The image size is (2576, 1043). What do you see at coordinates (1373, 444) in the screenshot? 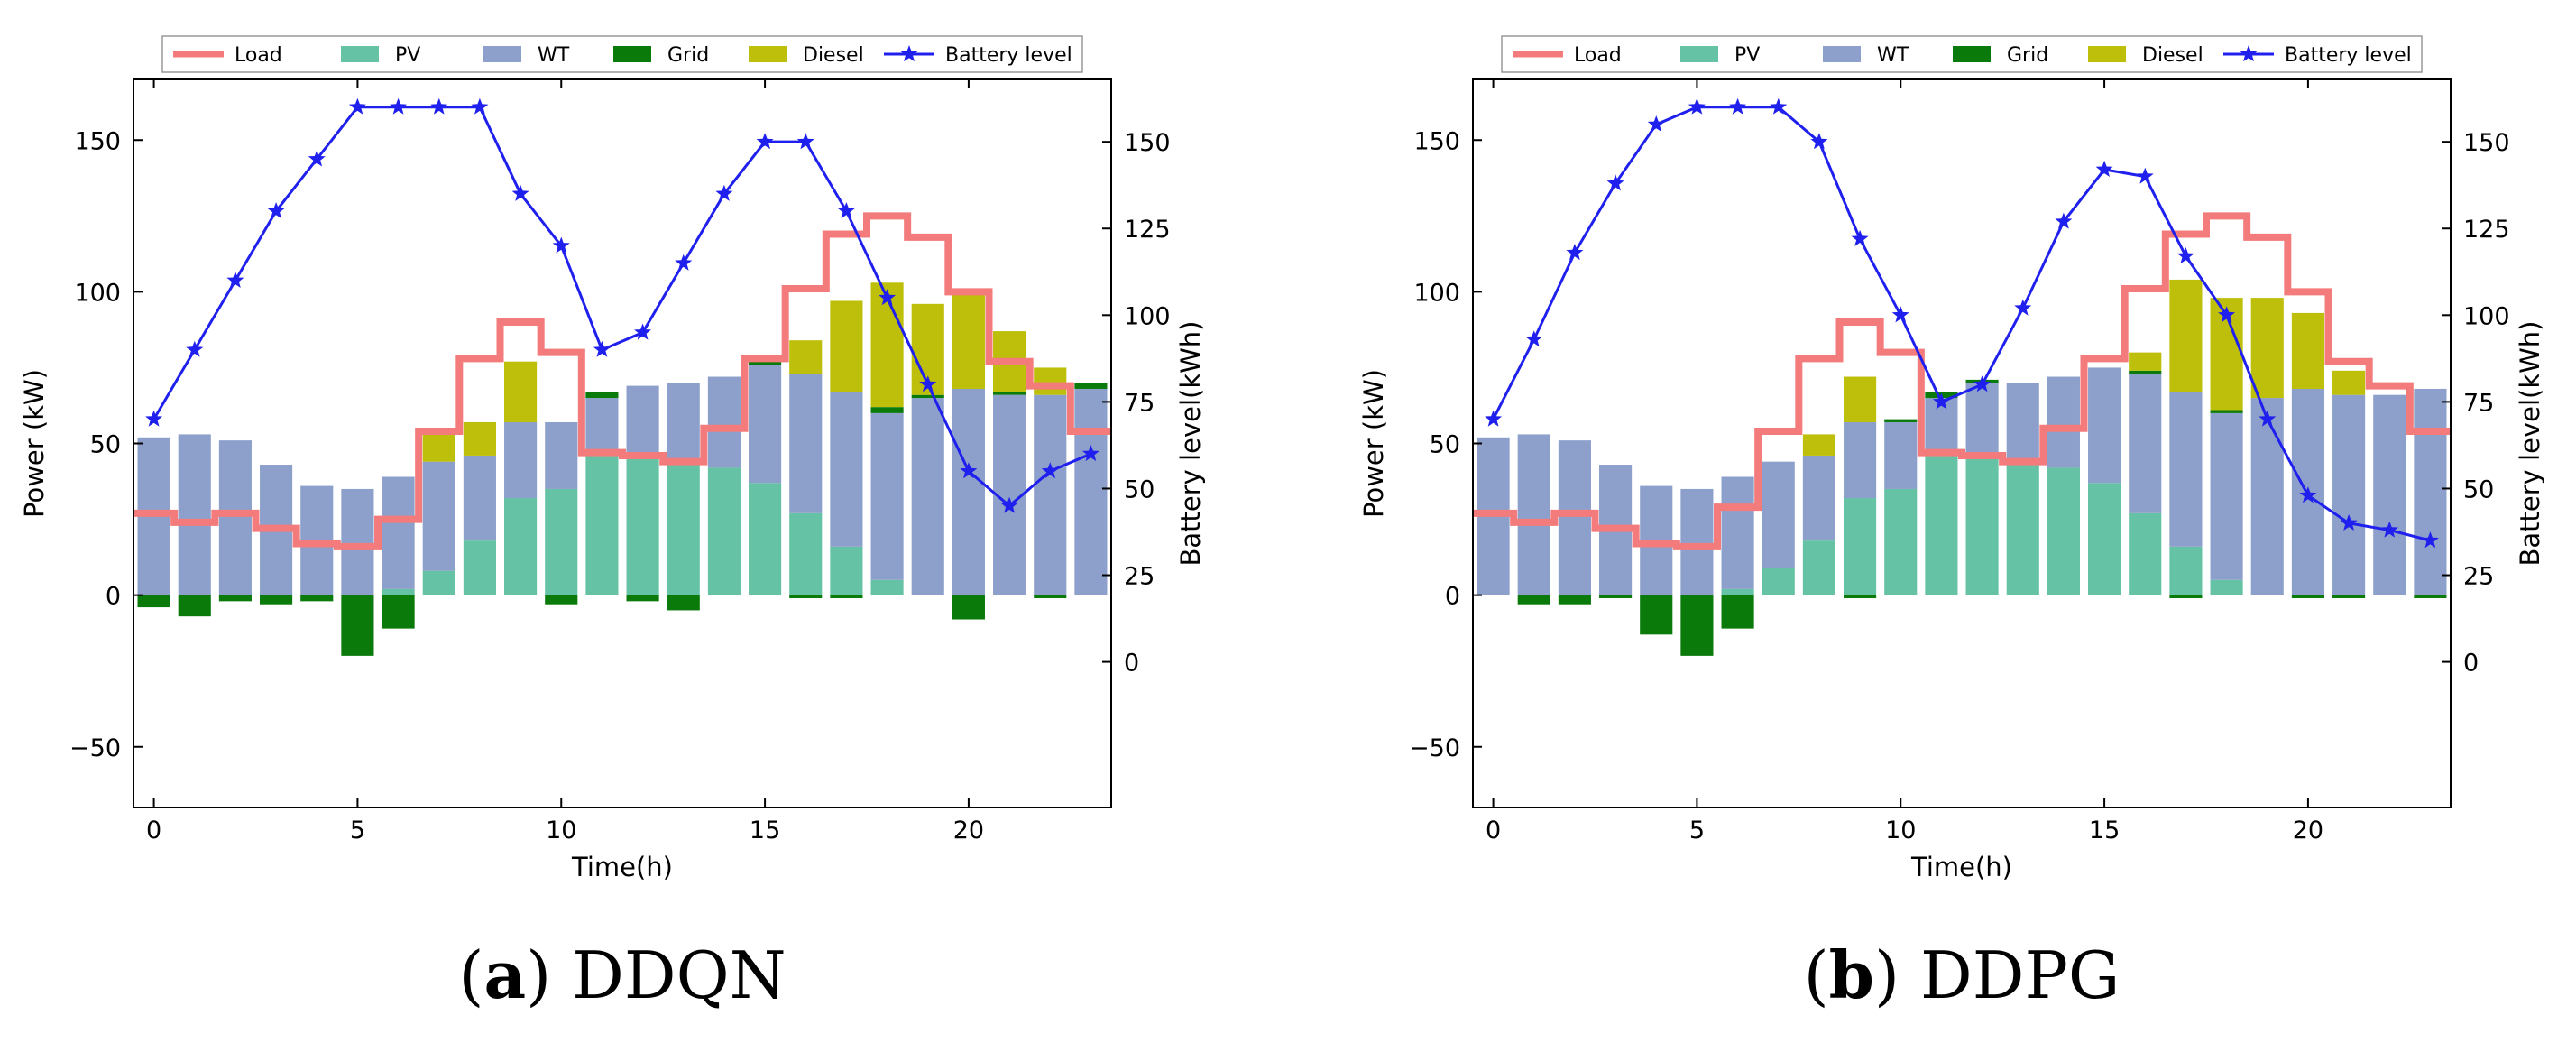
I see `y-axis-label: Power (kW)` at bounding box center [1373, 444].